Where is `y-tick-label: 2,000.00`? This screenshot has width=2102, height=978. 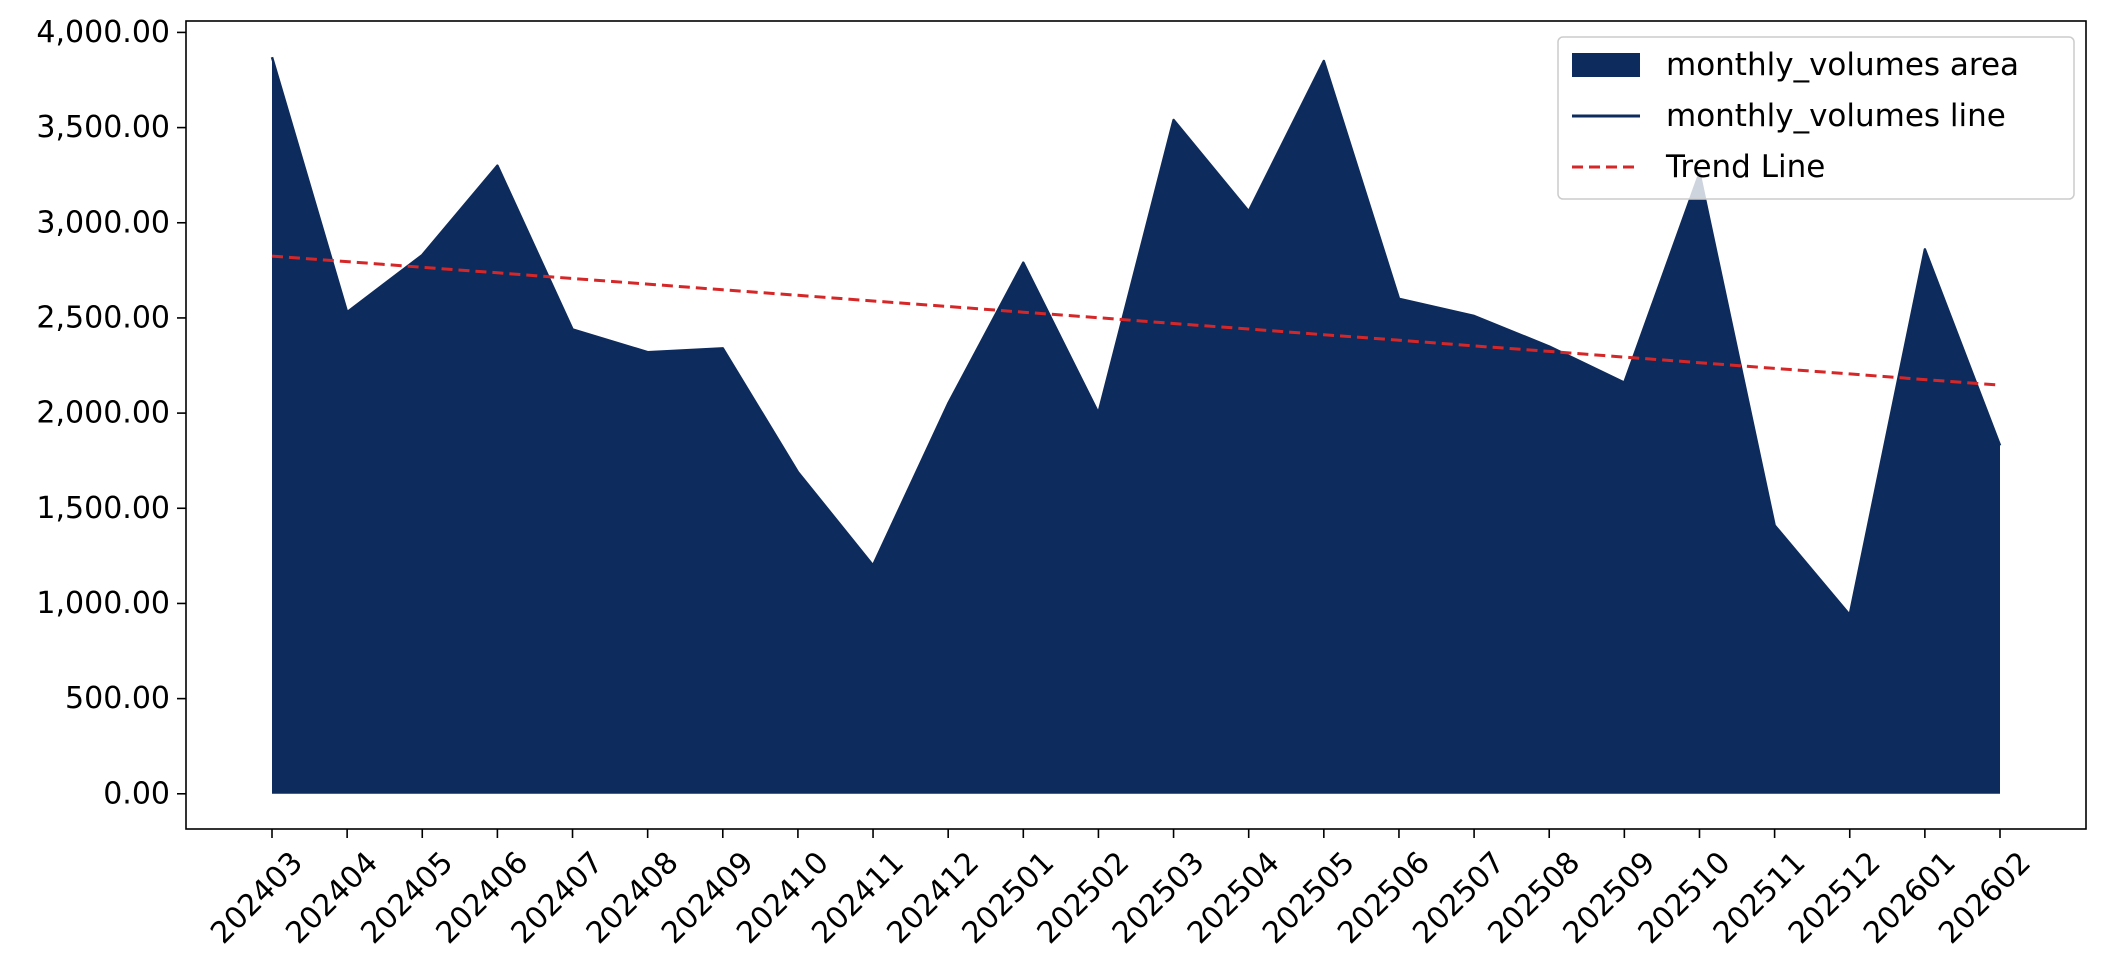 y-tick-label: 2,000.00 is located at coordinates (103, 413).